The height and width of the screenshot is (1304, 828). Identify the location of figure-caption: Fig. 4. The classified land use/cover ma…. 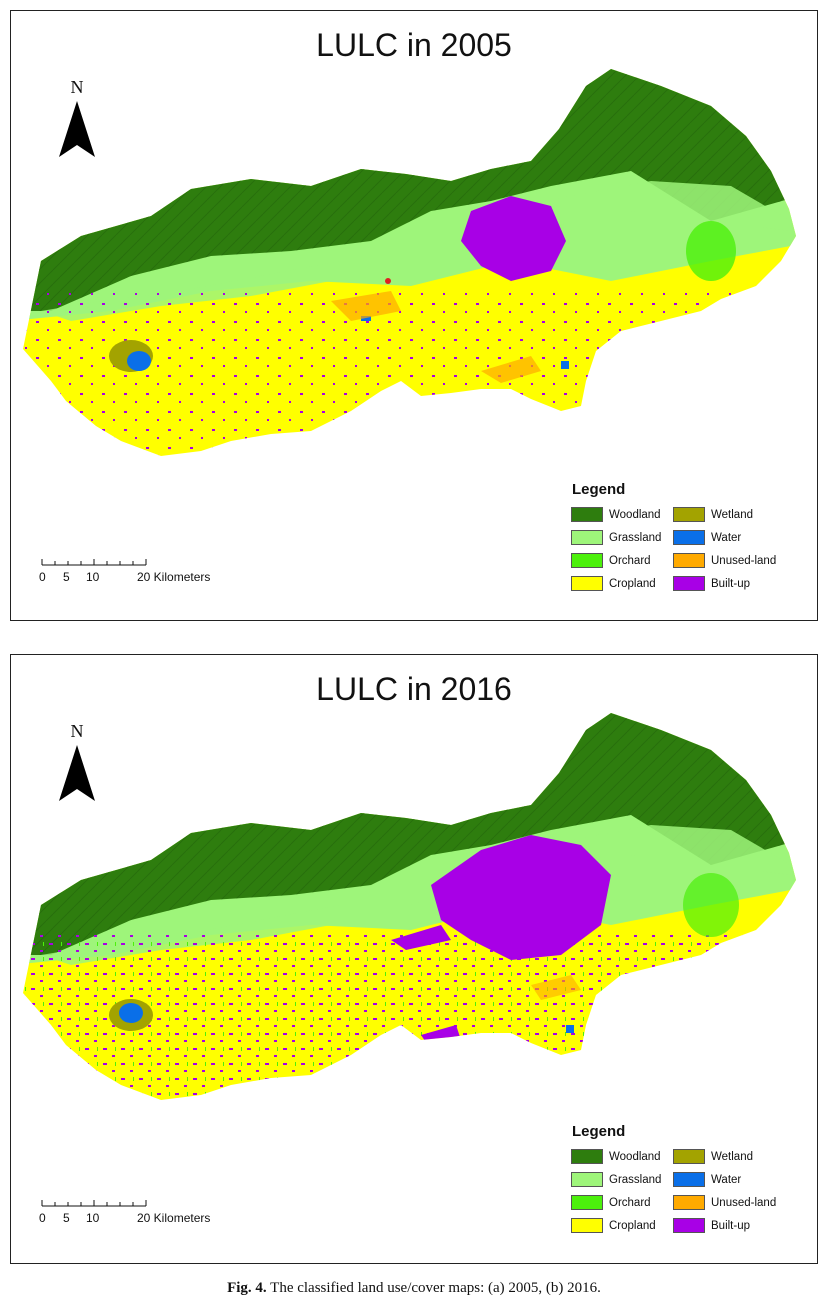
(414, 1288).